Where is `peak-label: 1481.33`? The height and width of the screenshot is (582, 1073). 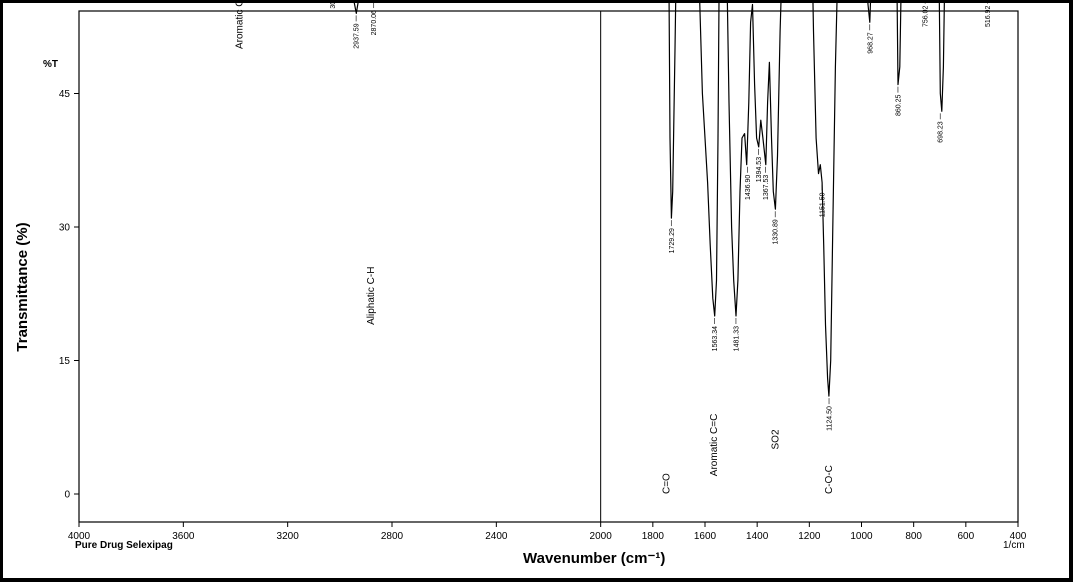 peak-label: 1481.33 is located at coordinates (736, 338).